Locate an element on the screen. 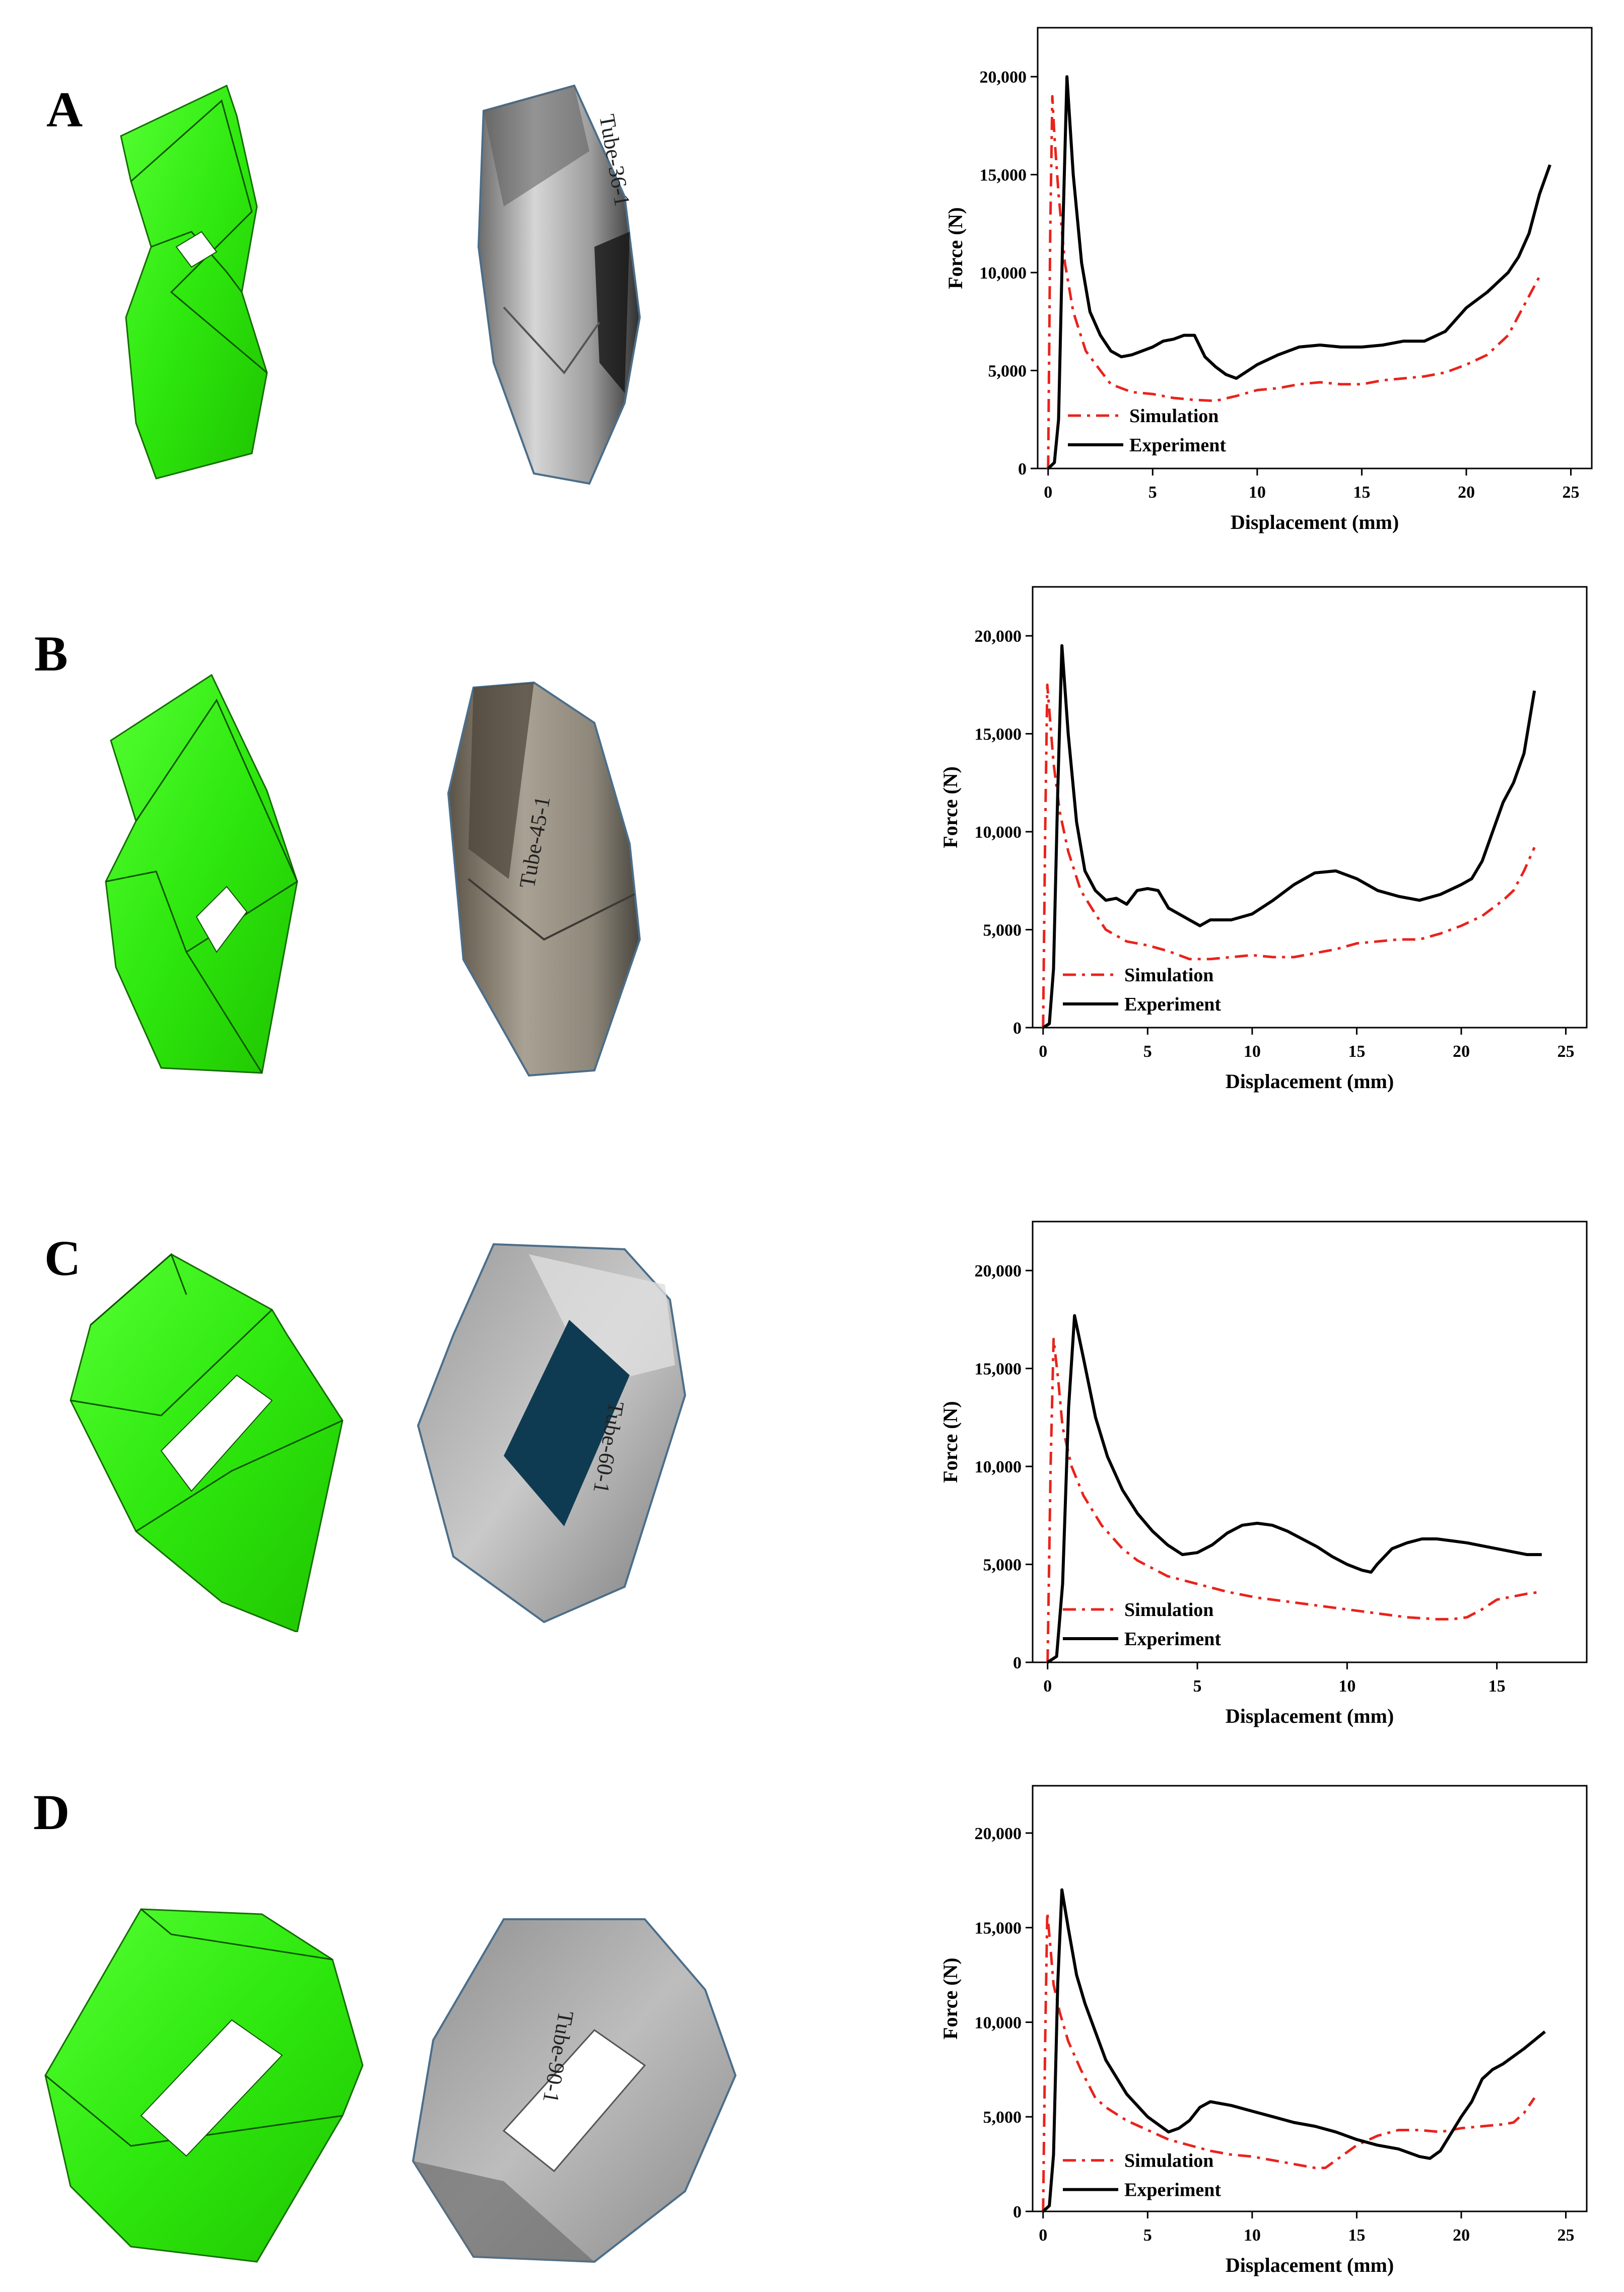 Image resolution: width=1624 pixels, height=2292 pixels. specimen-photo-c: Tube-60-1 is located at coordinates (552, 1433).